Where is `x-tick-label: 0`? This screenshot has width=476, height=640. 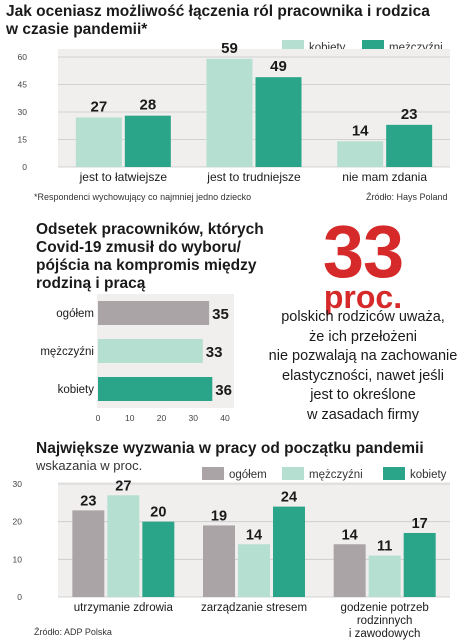
x-tick-label: 0 is located at coordinates (98, 418).